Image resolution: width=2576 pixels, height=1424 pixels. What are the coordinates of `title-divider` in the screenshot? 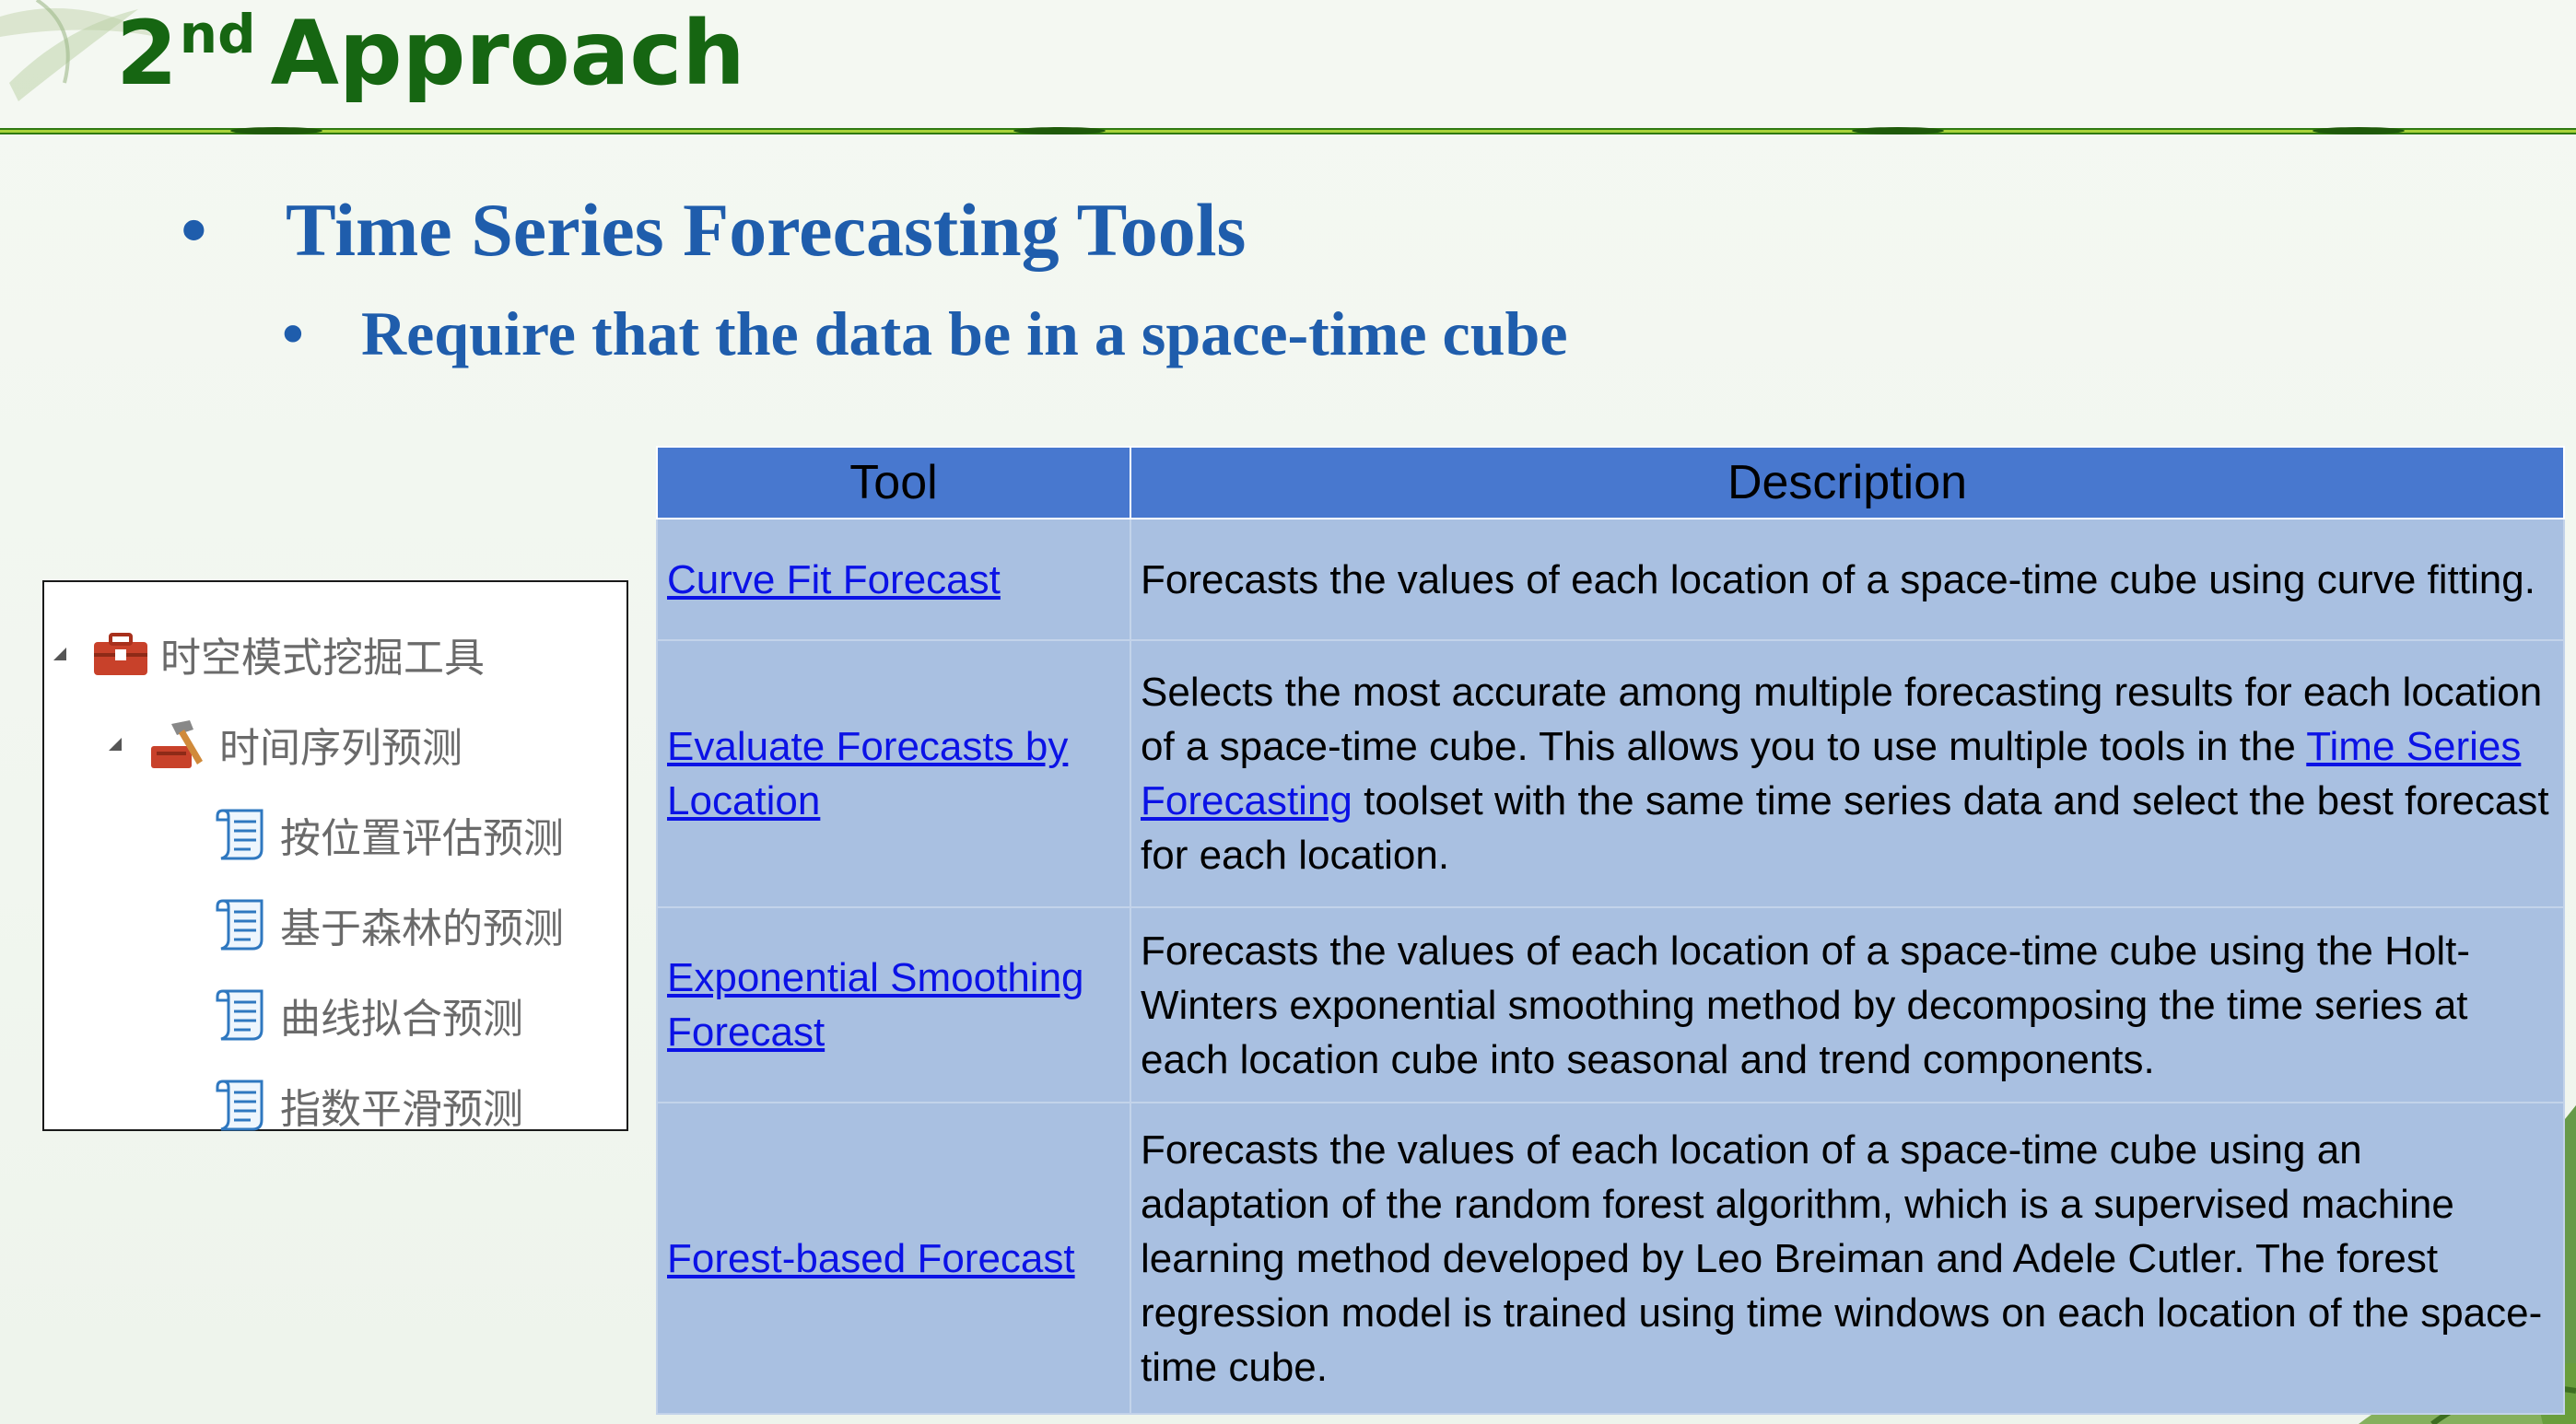 It's located at (1288, 130).